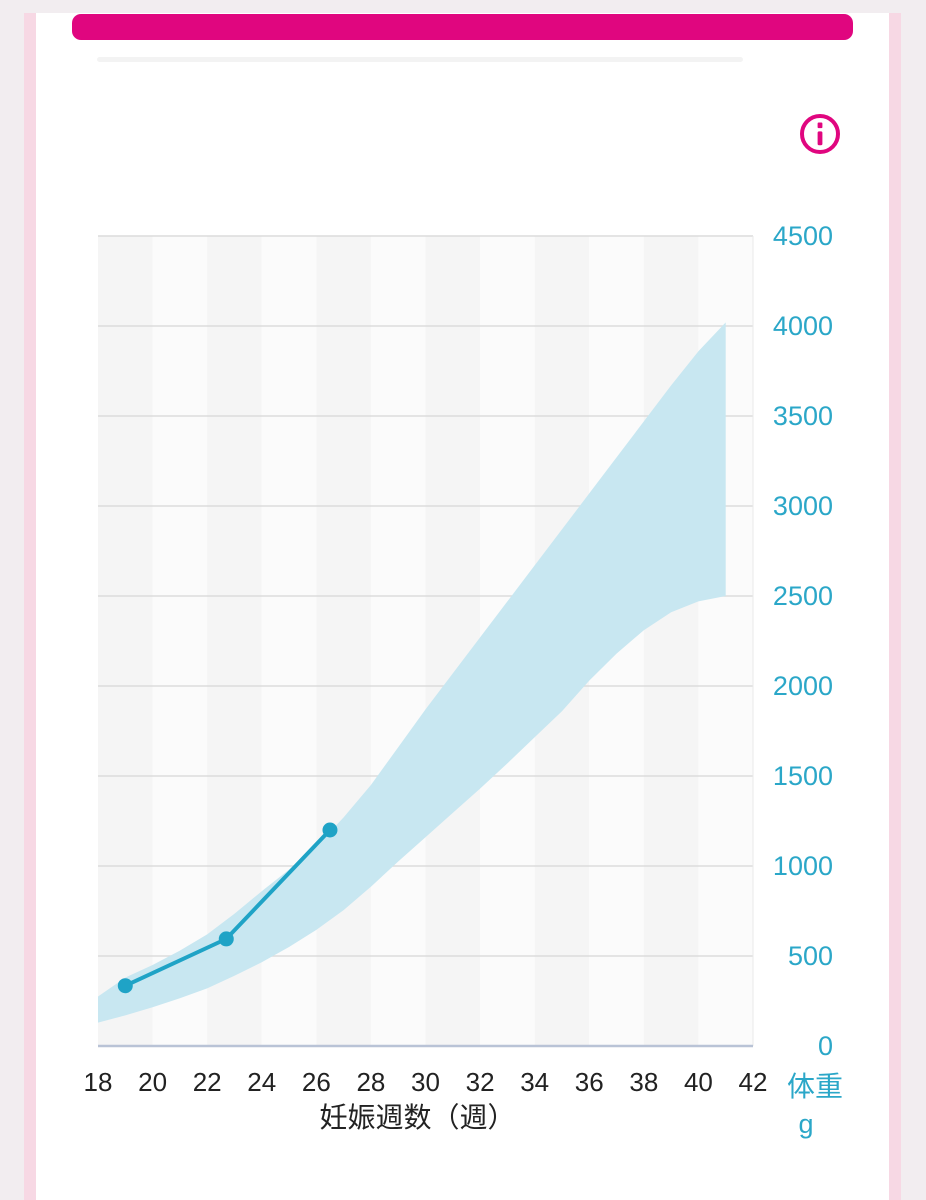 The height and width of the screenshot is (1200, 926). I want to click on header-divider, so click(420, 59).